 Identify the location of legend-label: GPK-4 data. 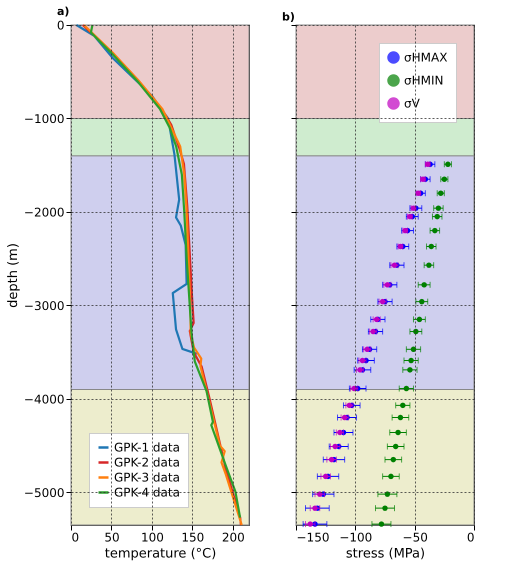
(147, 493).